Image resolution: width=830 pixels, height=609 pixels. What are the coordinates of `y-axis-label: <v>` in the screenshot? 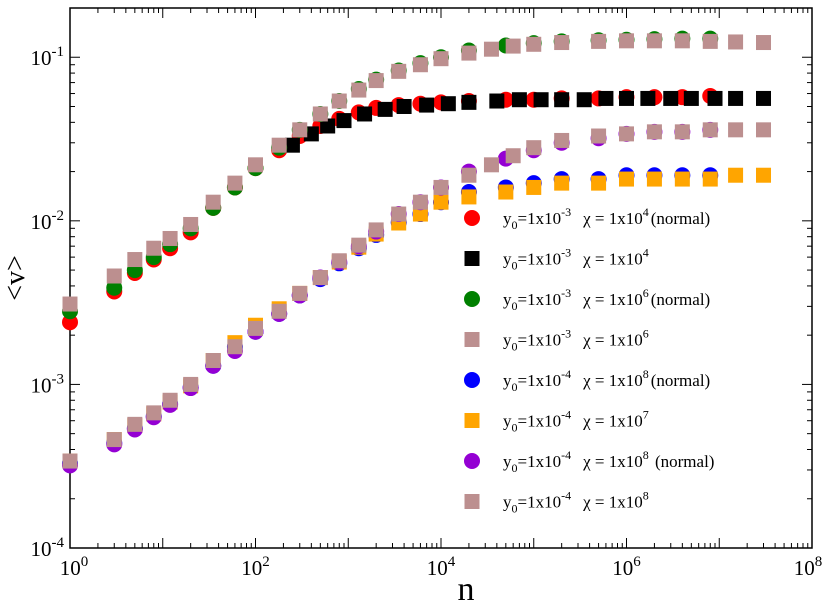 It's located at (15, 278).